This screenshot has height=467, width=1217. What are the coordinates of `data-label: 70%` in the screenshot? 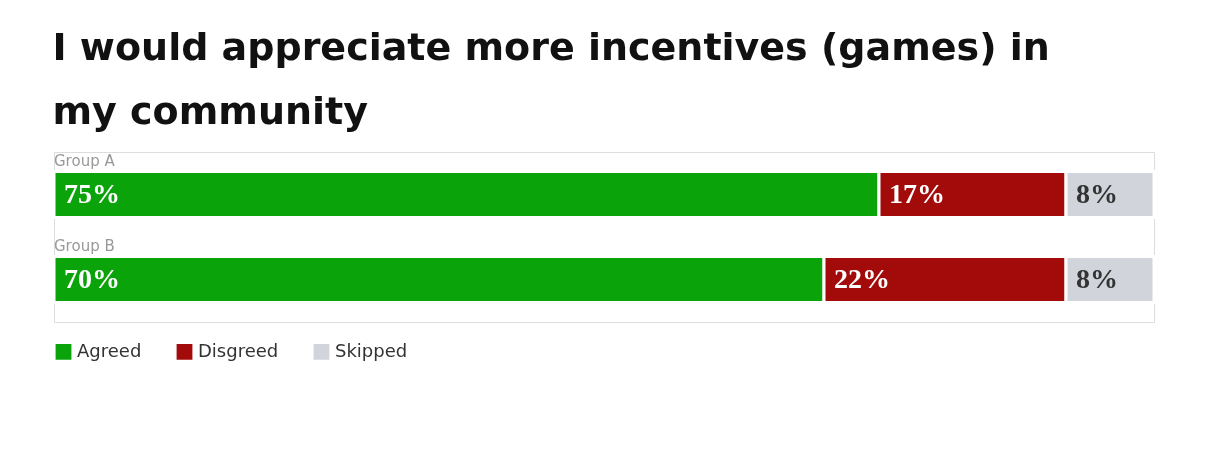 It's located at (92, 278).